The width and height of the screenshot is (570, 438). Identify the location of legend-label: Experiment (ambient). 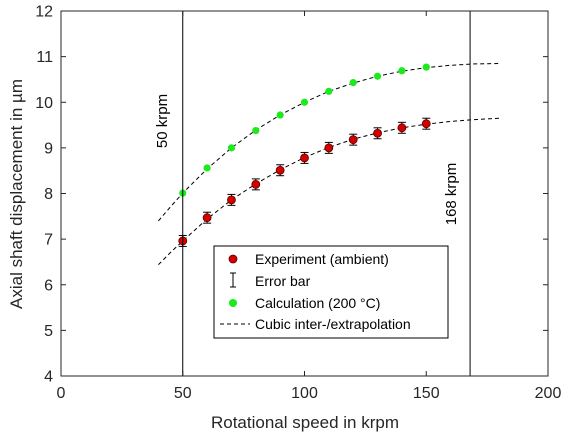
(322, 259).